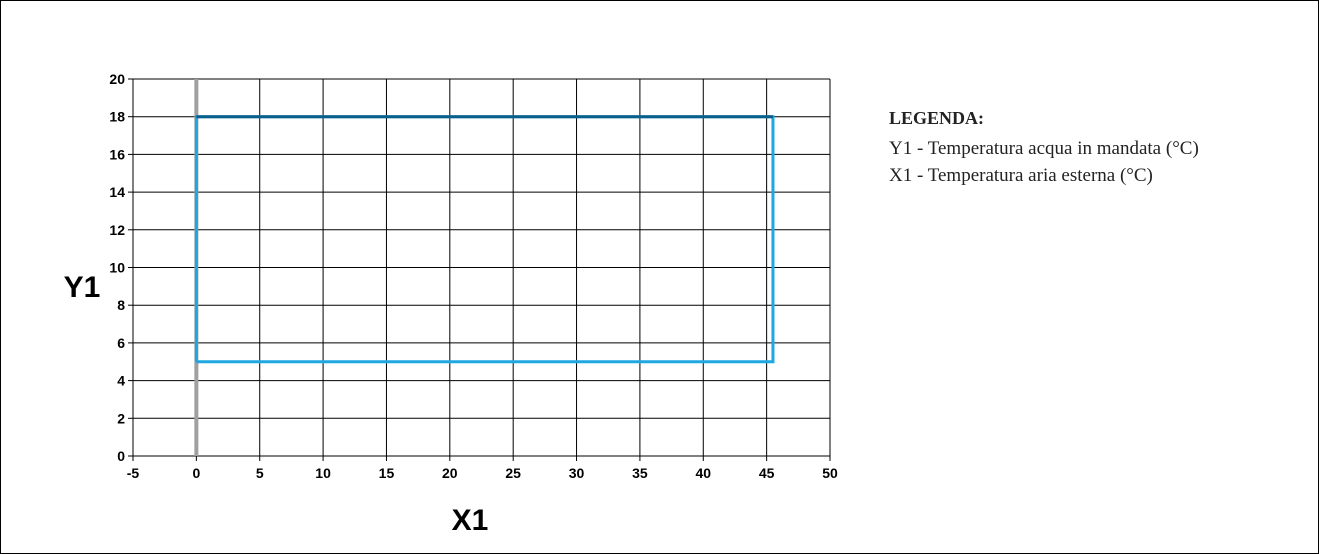  What do you see at coordinates (323, 473) in the screenshot?
I see `x-tick-label: 10` at bounding box center [323, 473].